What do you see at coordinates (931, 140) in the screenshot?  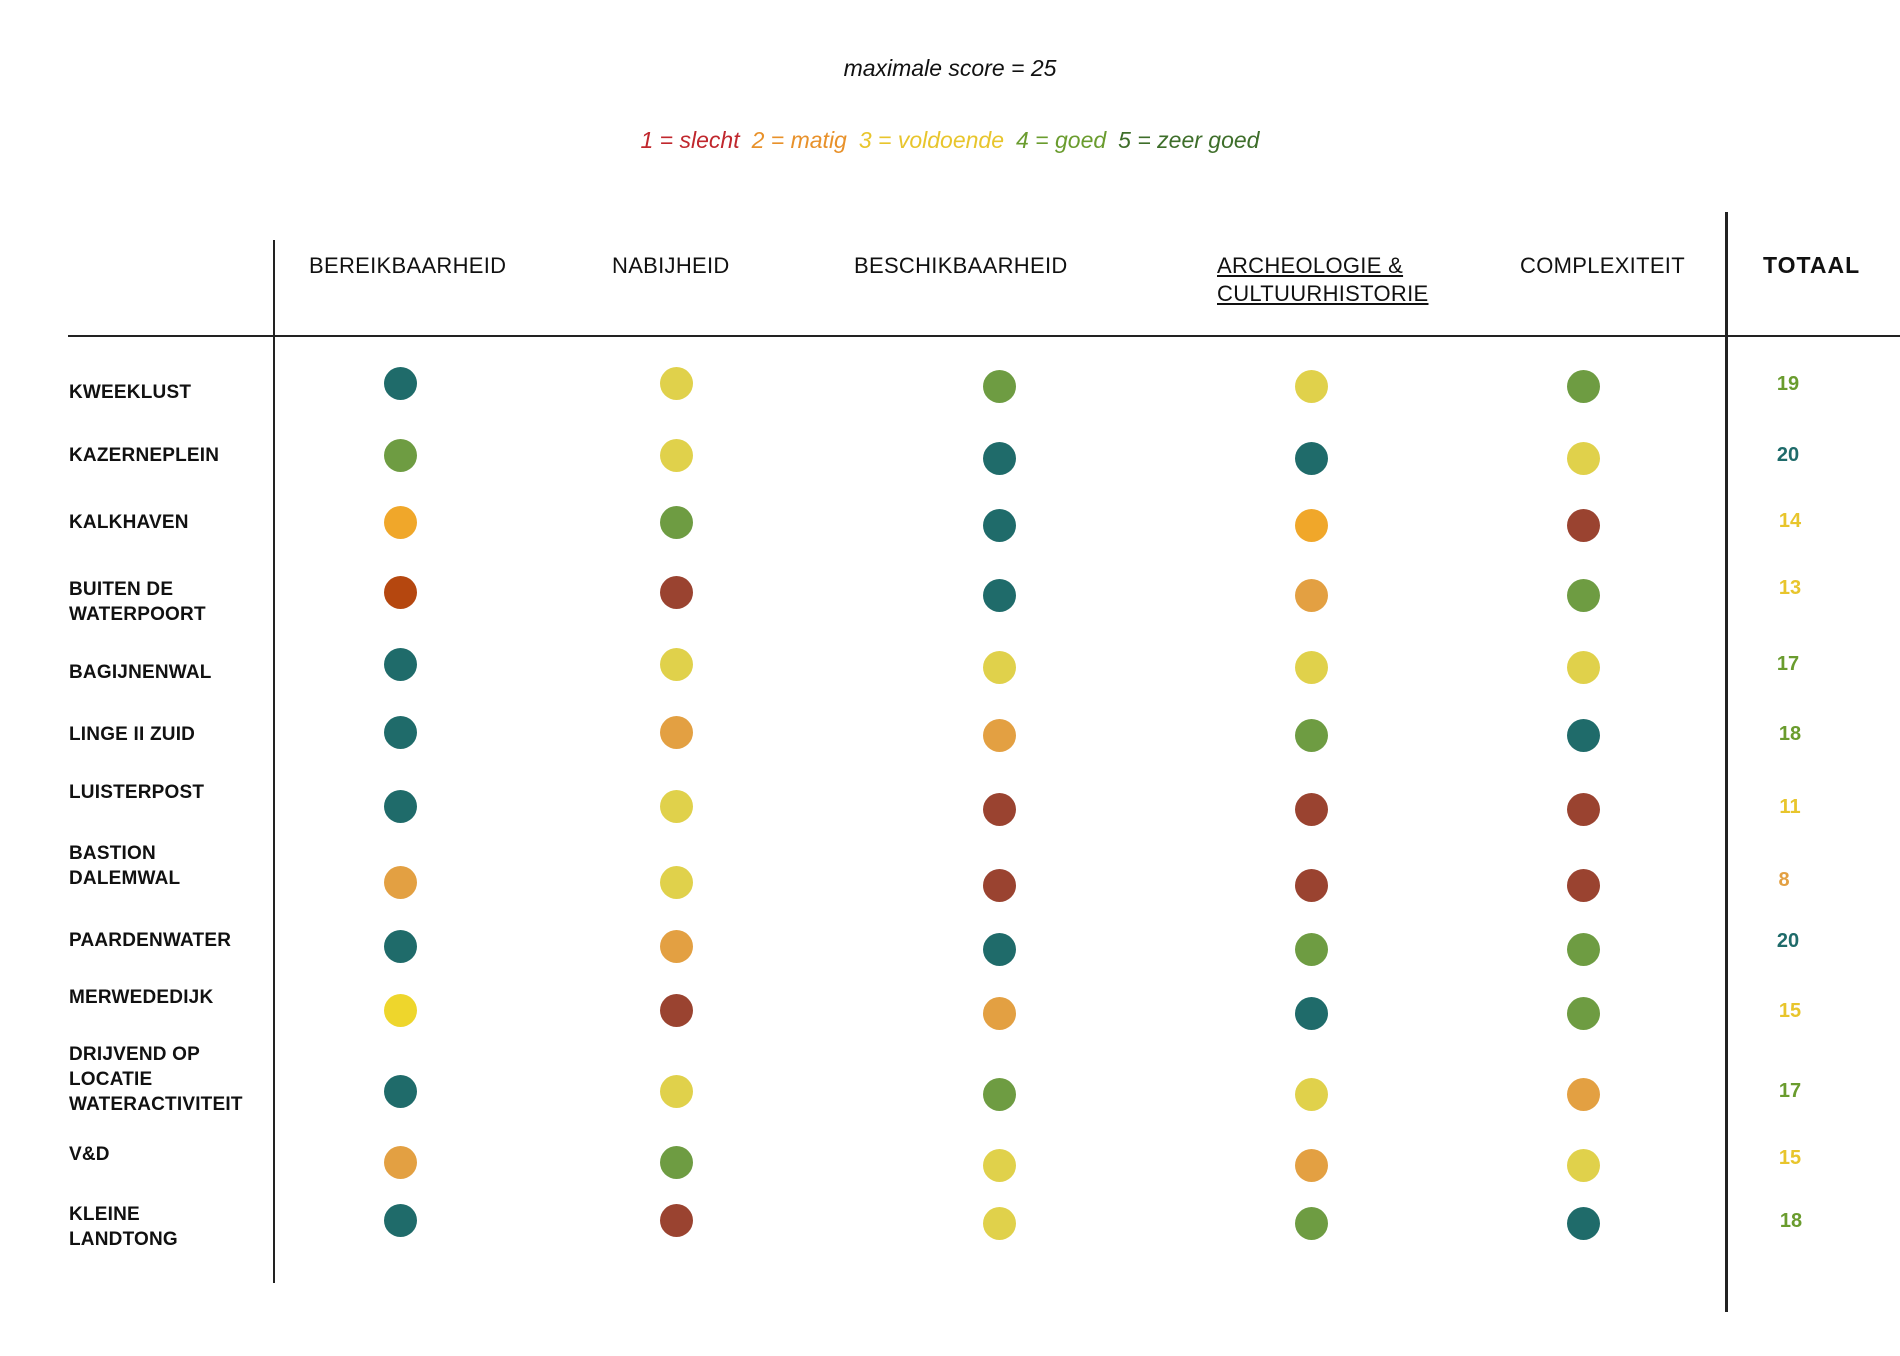 I see `legend-item-3: 3 = voldoende` at bounding box center [931, 140].